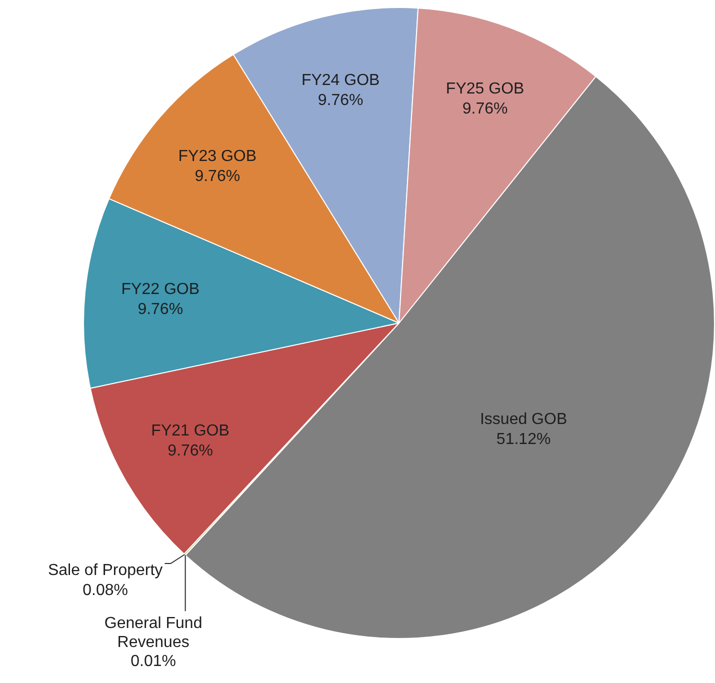  Describe the element at coordinates (340, 80) in the screenshot. I see `slice-label: FY24 GOB` at that location.